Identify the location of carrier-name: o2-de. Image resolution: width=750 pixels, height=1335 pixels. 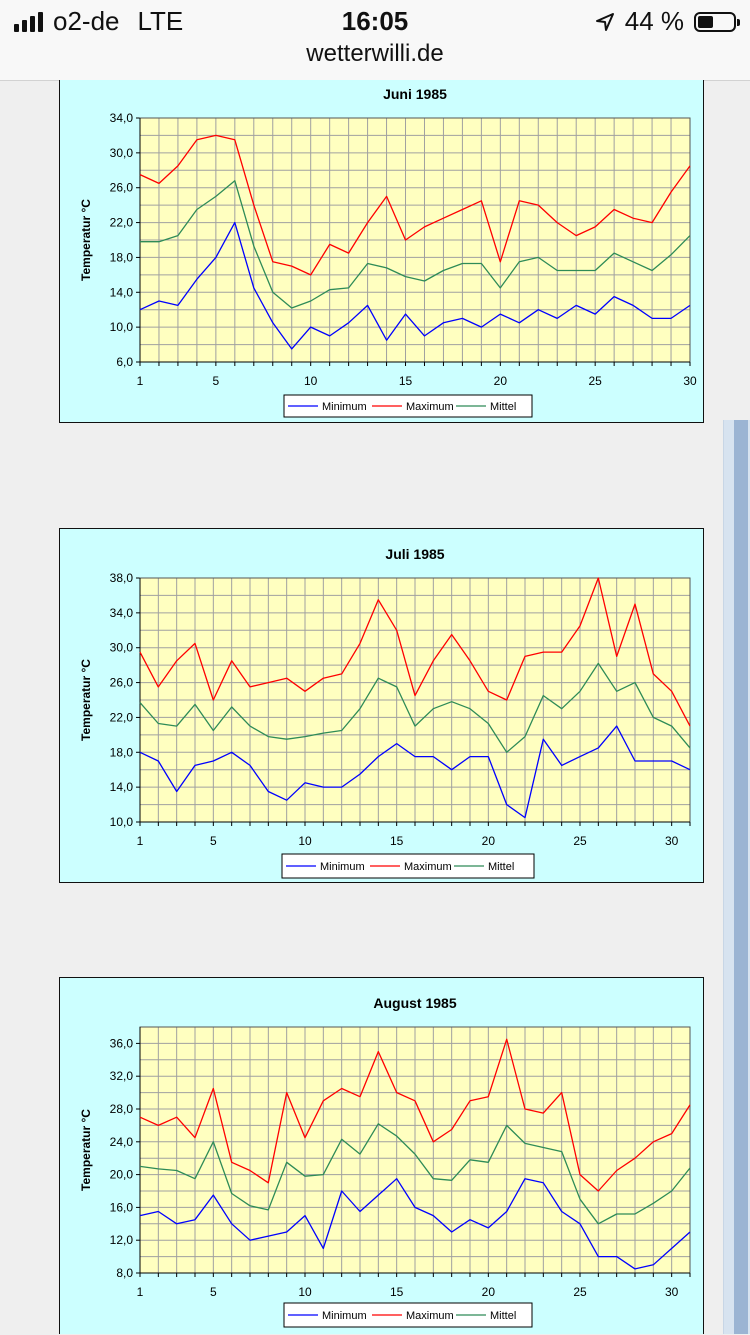
(86, 21).